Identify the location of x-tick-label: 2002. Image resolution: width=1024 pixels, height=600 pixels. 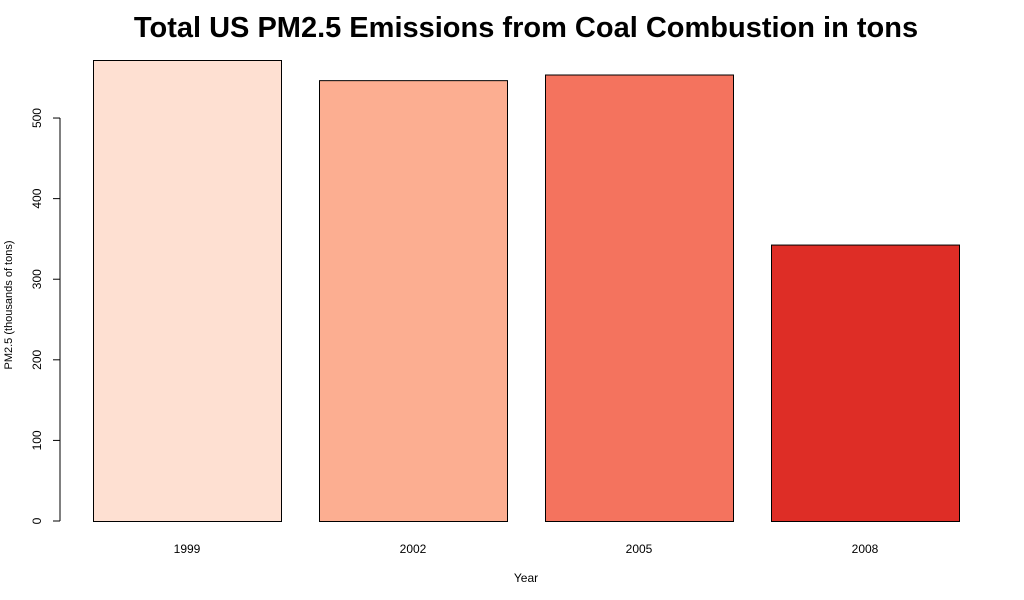
(413, 549).